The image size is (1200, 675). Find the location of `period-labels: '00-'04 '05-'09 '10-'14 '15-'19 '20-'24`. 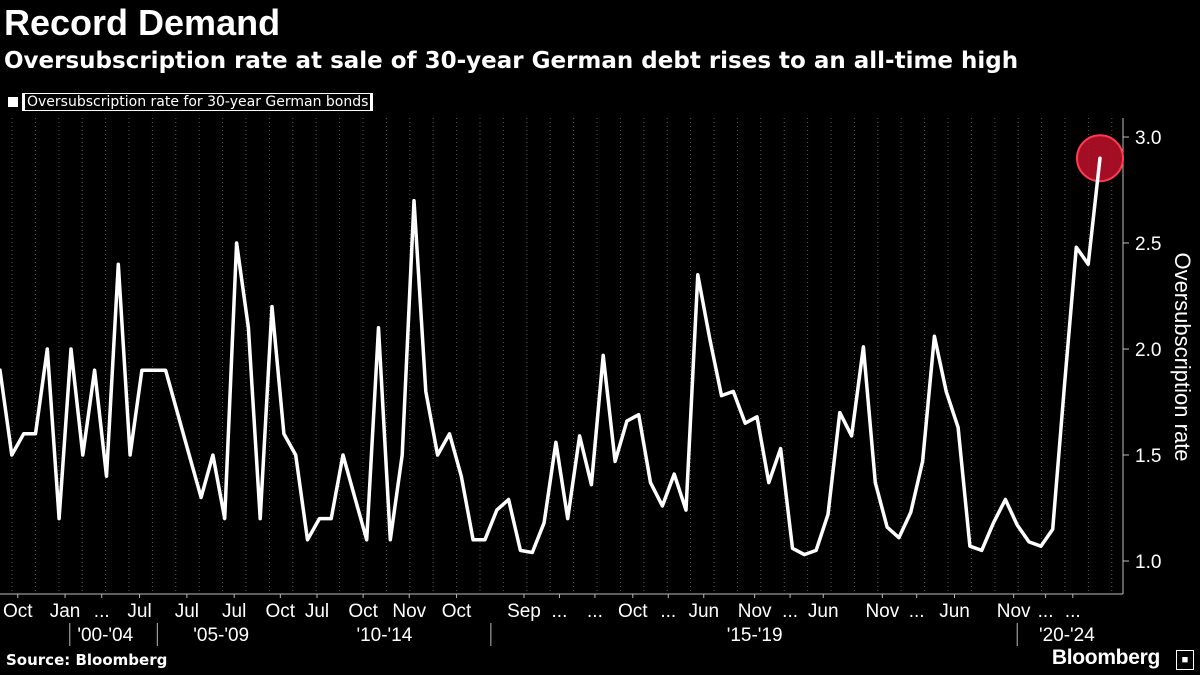

period-labels: '00-'04 '05-'09 '10-'14 '15-'19 '20-'24 is located at coordinates (582, 634).